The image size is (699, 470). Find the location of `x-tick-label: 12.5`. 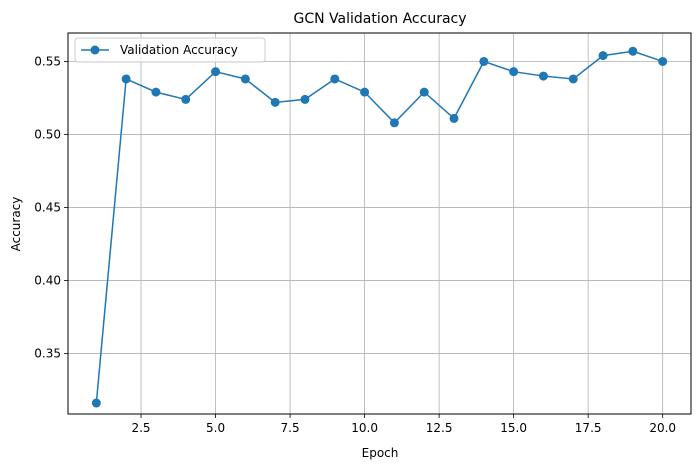

x-tick-label: 12.5 is located at coordinates (439, 428).